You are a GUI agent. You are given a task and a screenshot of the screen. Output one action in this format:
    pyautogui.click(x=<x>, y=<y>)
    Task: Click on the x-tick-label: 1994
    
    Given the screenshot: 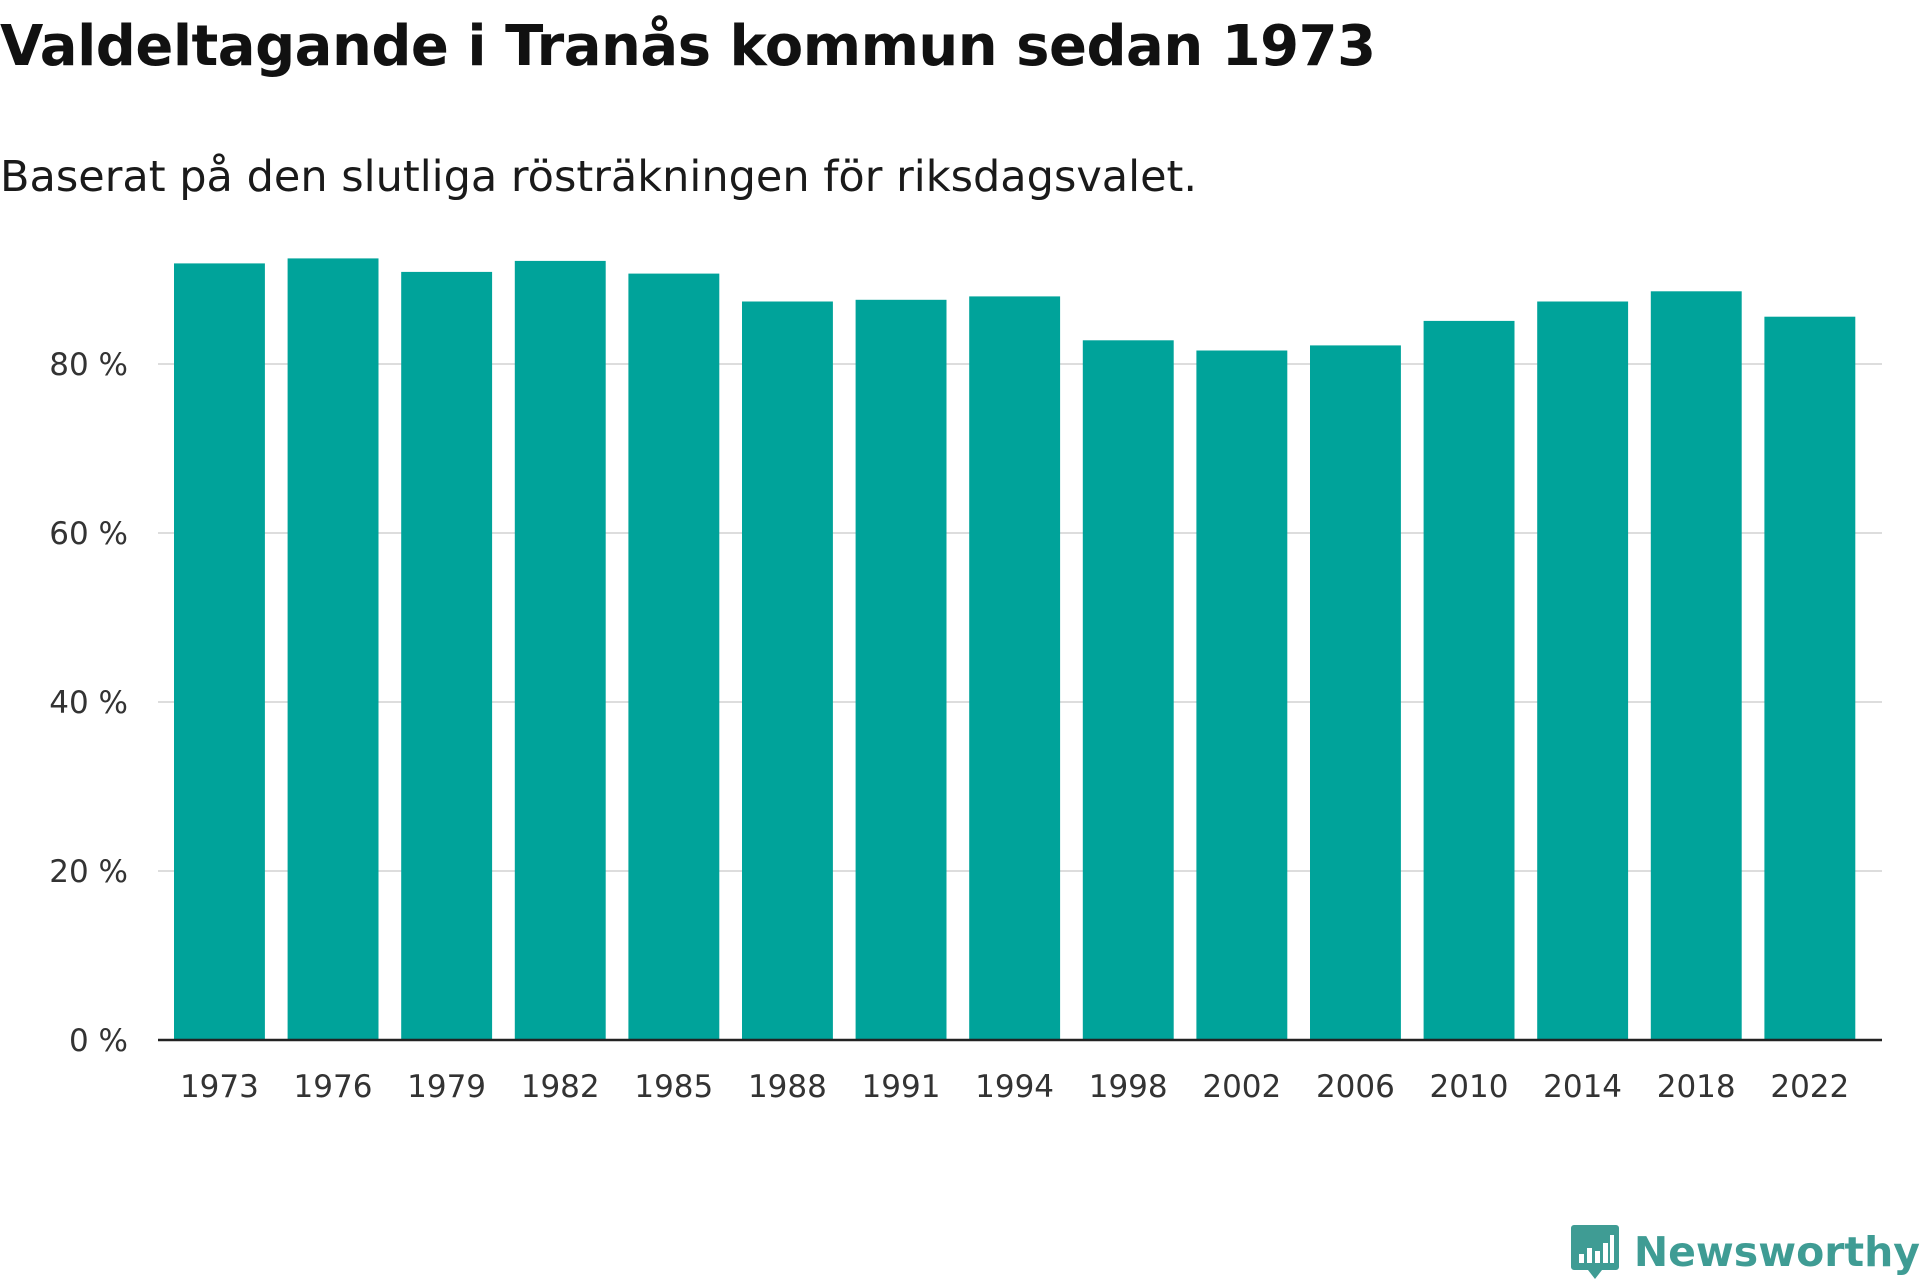 What is the action you would take?
    pyautogui.click(x=1014, y=1087)
    